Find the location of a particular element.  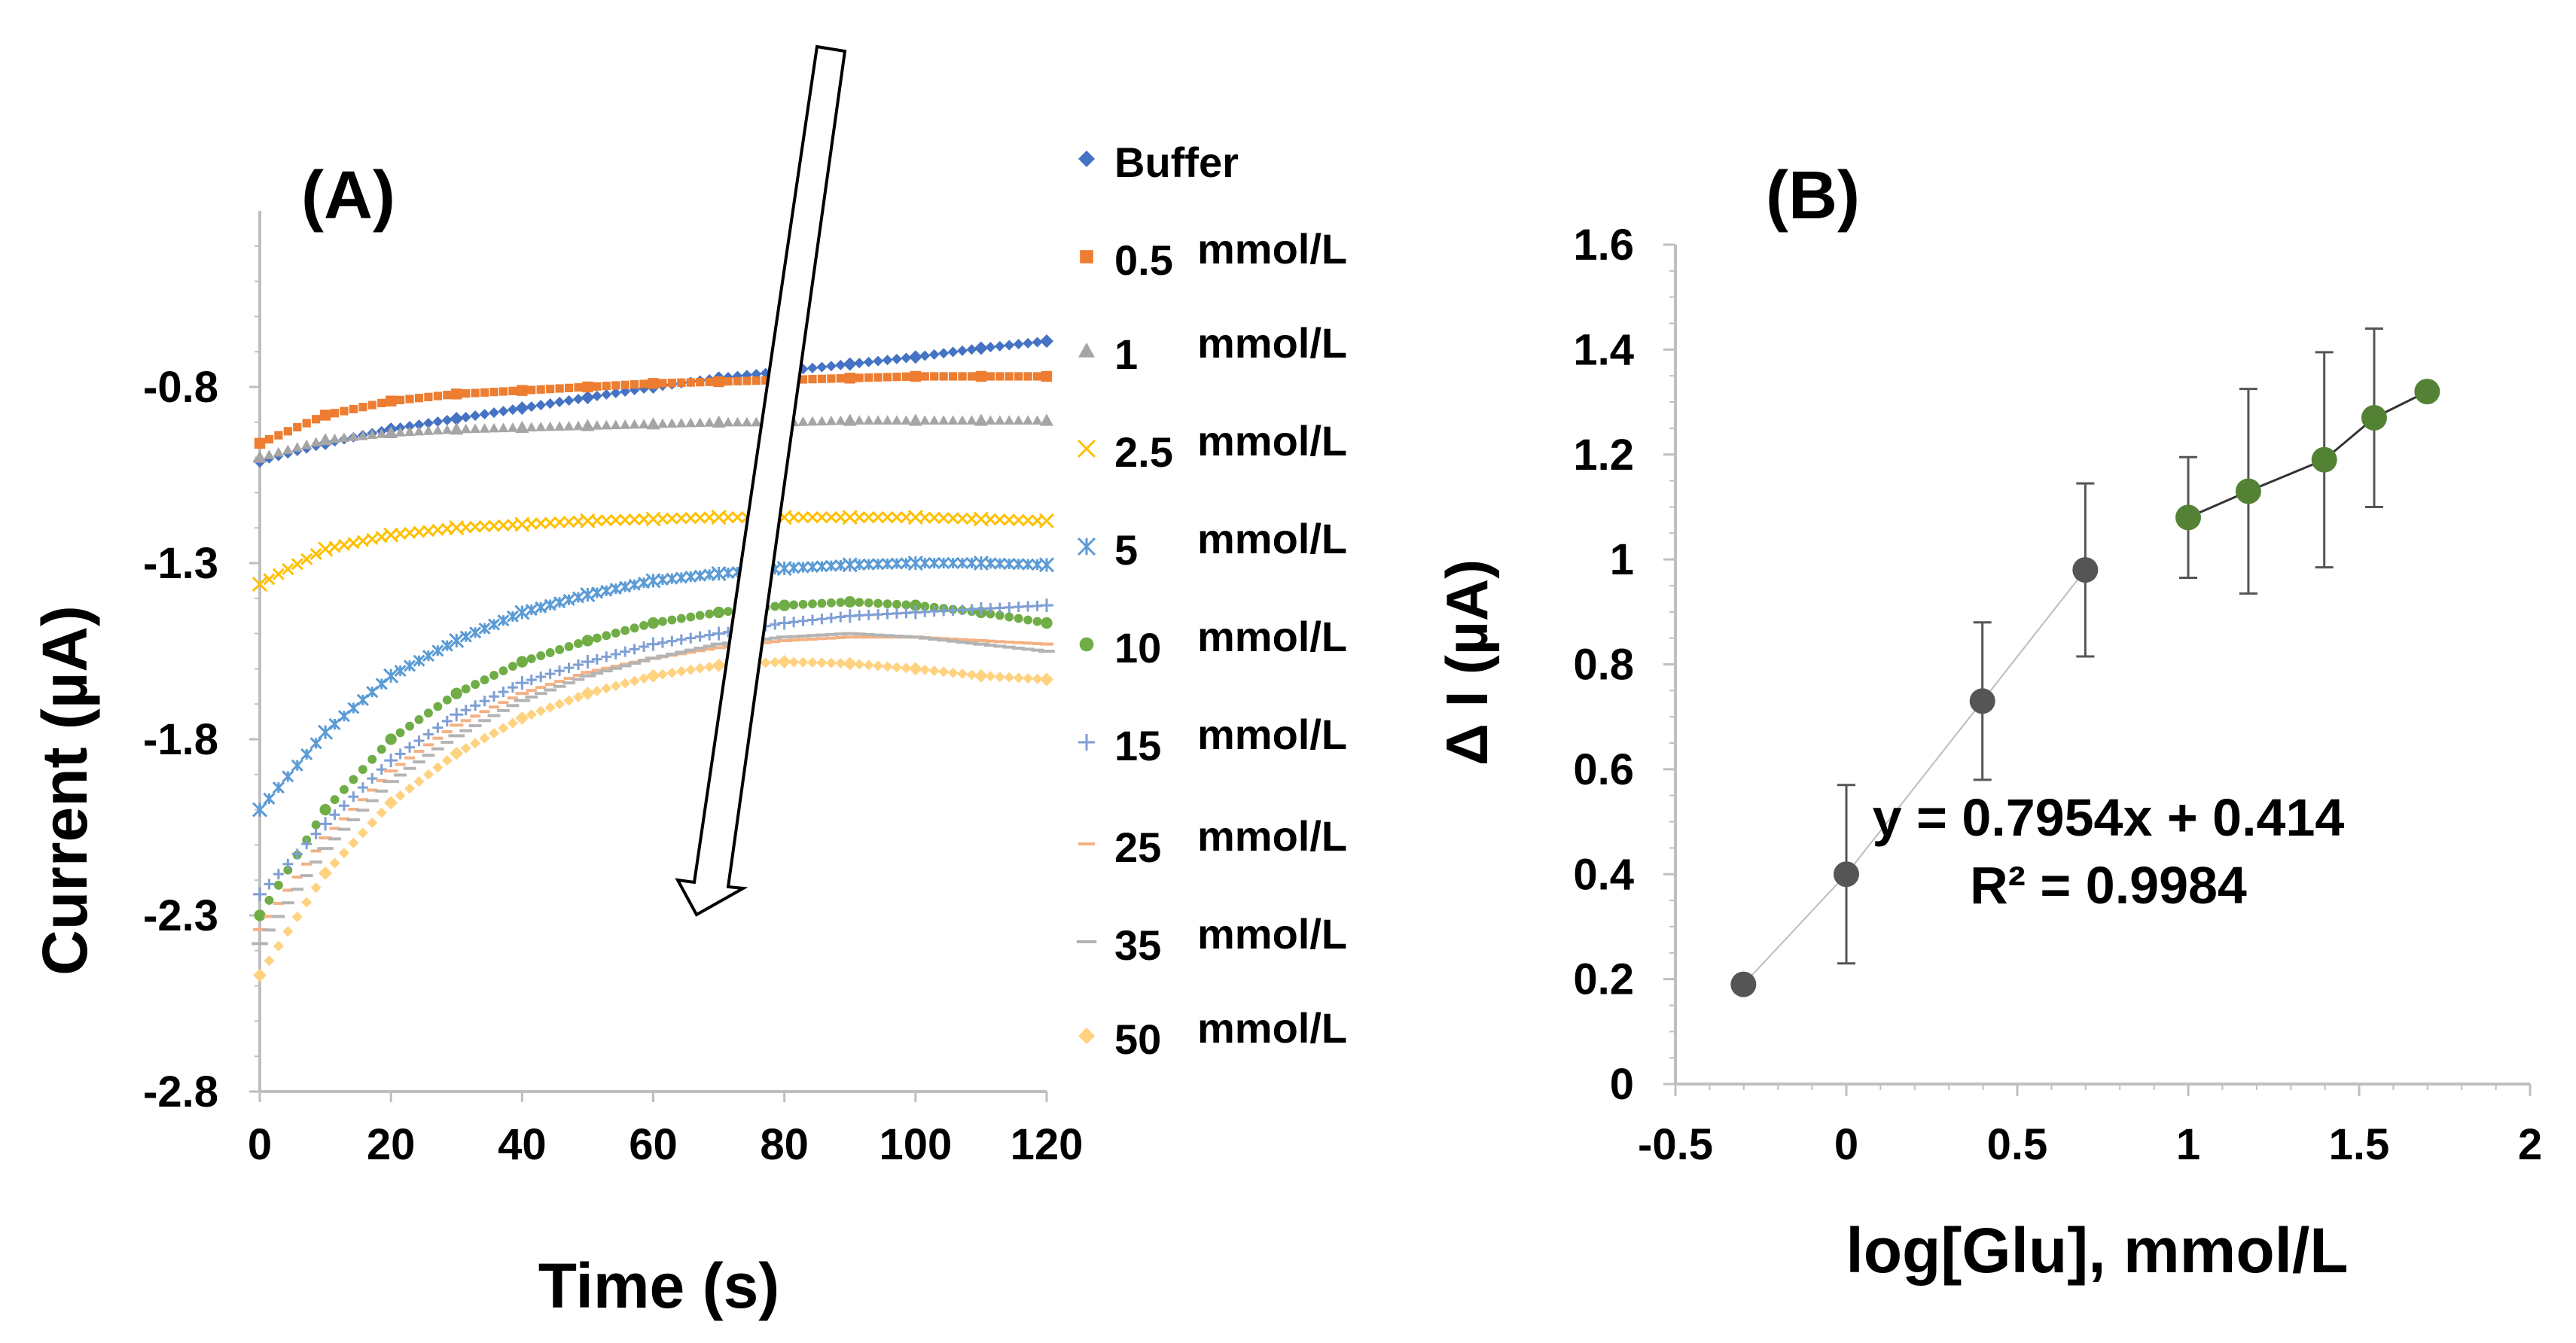

x-tick-label: 0 is located at coordinates (1846, 1144).